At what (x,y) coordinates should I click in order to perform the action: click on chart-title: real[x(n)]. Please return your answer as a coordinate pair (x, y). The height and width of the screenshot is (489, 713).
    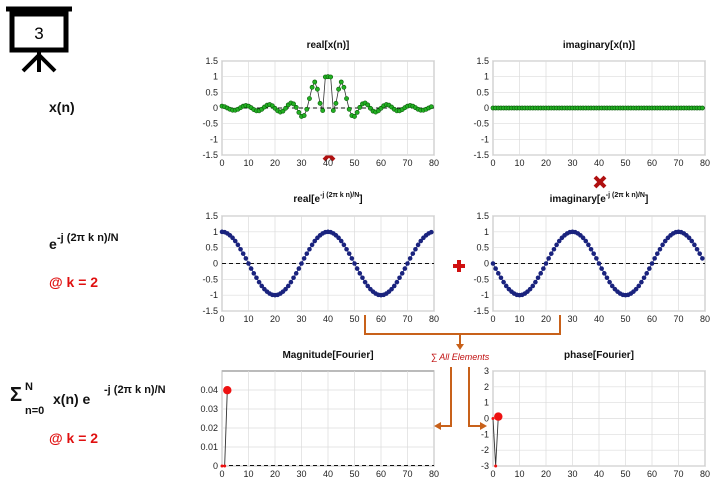
    Looking at the image, I should click on (328, 45).